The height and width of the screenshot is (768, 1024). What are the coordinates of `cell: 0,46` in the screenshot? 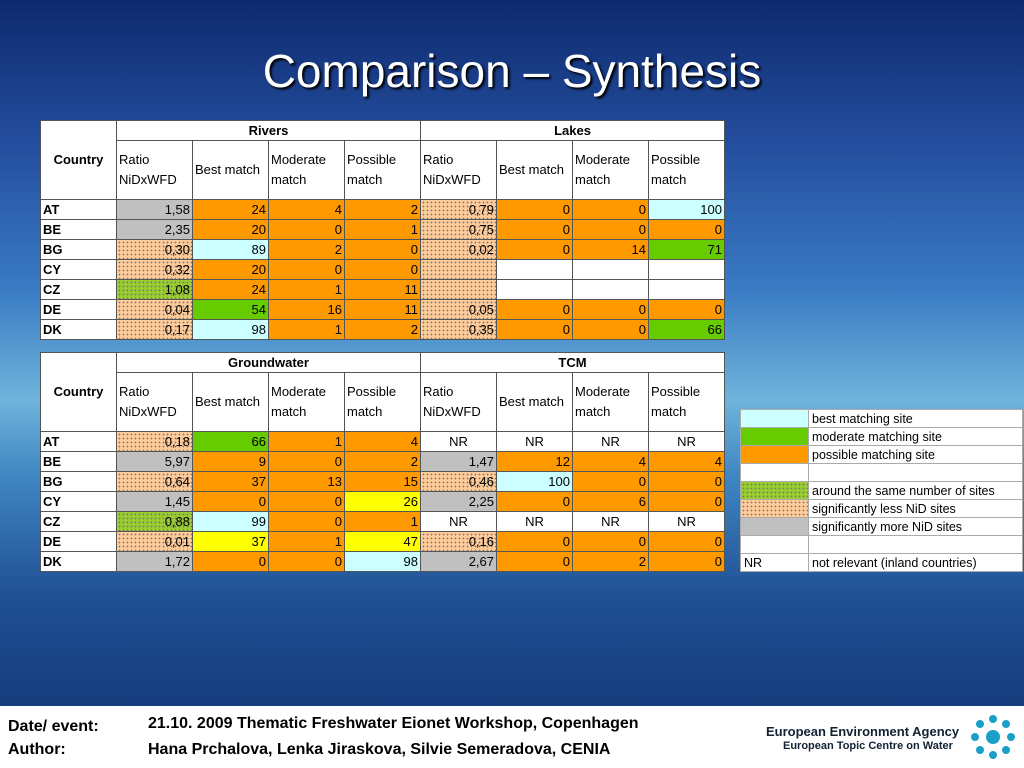 It's located at (458, 481).